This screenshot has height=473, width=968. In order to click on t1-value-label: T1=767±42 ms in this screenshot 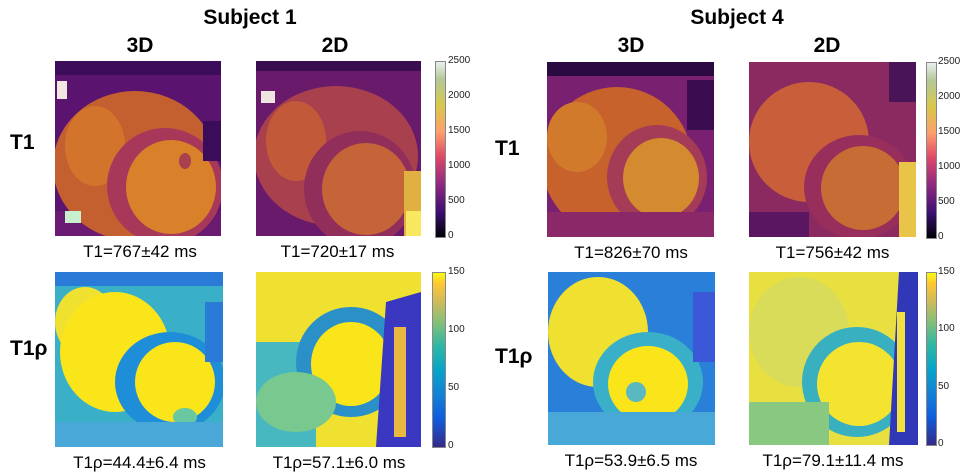, I will do `click(140, 251)`.